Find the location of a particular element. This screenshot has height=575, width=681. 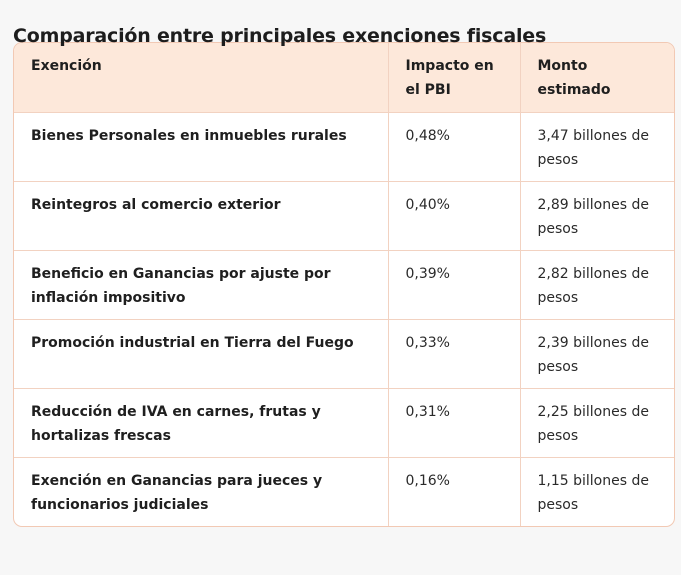

cell-monto-estimado: 3,47 billones de pesos is located at coordinates (596, 146).